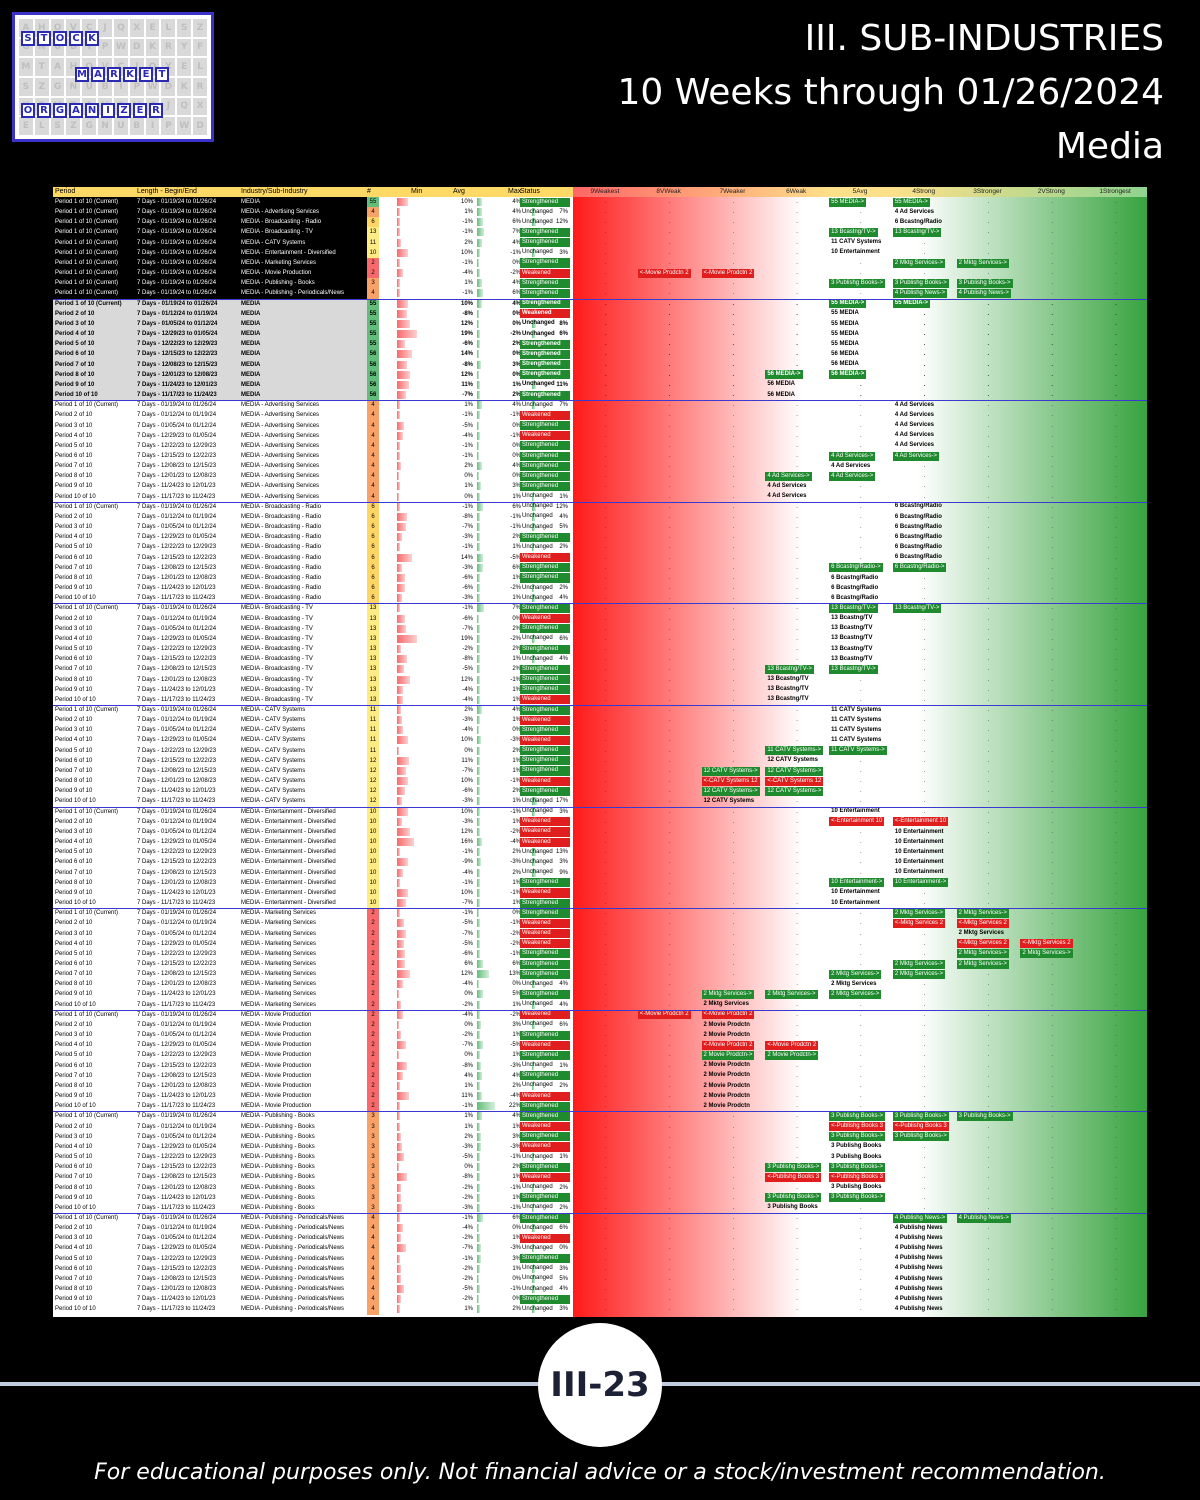 Image resolution: width=1200 pixels, height=1500 pixels. What do you see at coordinates (857, 1177) in the screenshot?
I see `zone-tag: <-Publishg Books 3` at bounding box center [857, 1177].